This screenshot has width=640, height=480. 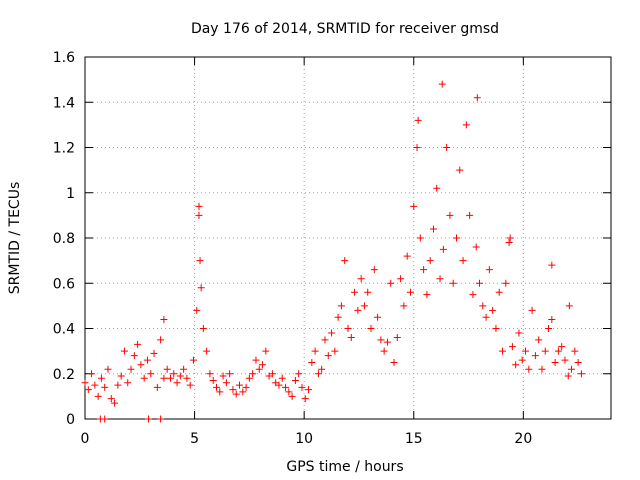 What do you see at coordinates (64, 284) in the screenshot?
I see `y-tick-label: 0.6` at bounding box center [64, 284].